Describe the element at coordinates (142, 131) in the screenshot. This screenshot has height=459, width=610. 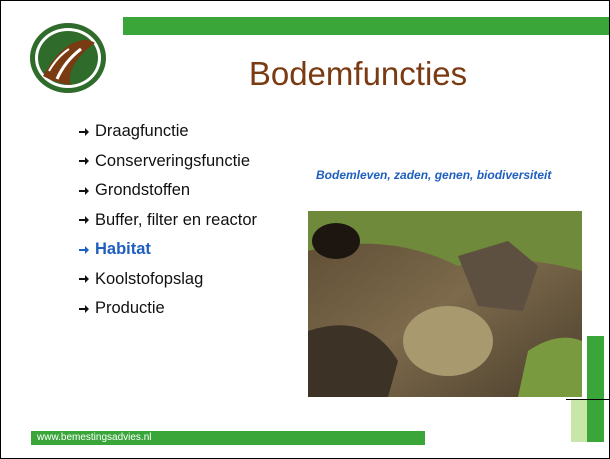
I see `bullet-text: Draagfunctie` at that location.